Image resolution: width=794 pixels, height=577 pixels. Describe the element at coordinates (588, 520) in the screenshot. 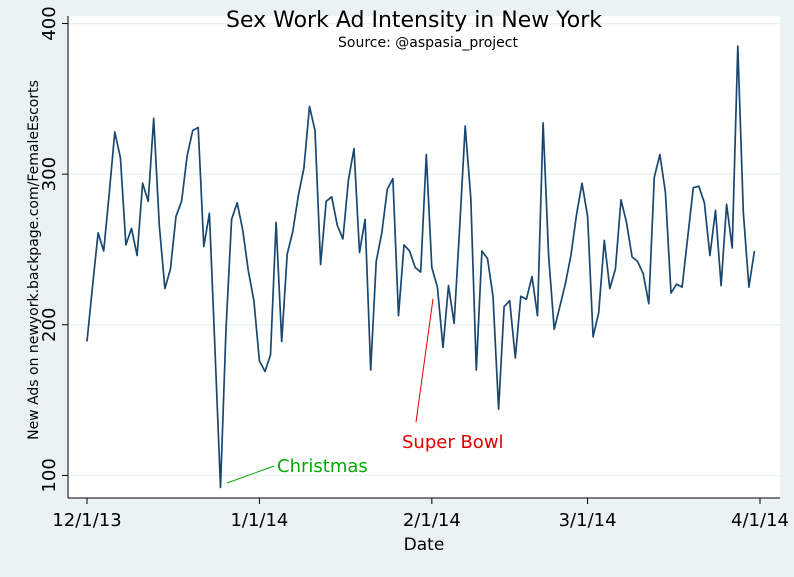

I see `x-tick-label: 3/1/14` at that location.